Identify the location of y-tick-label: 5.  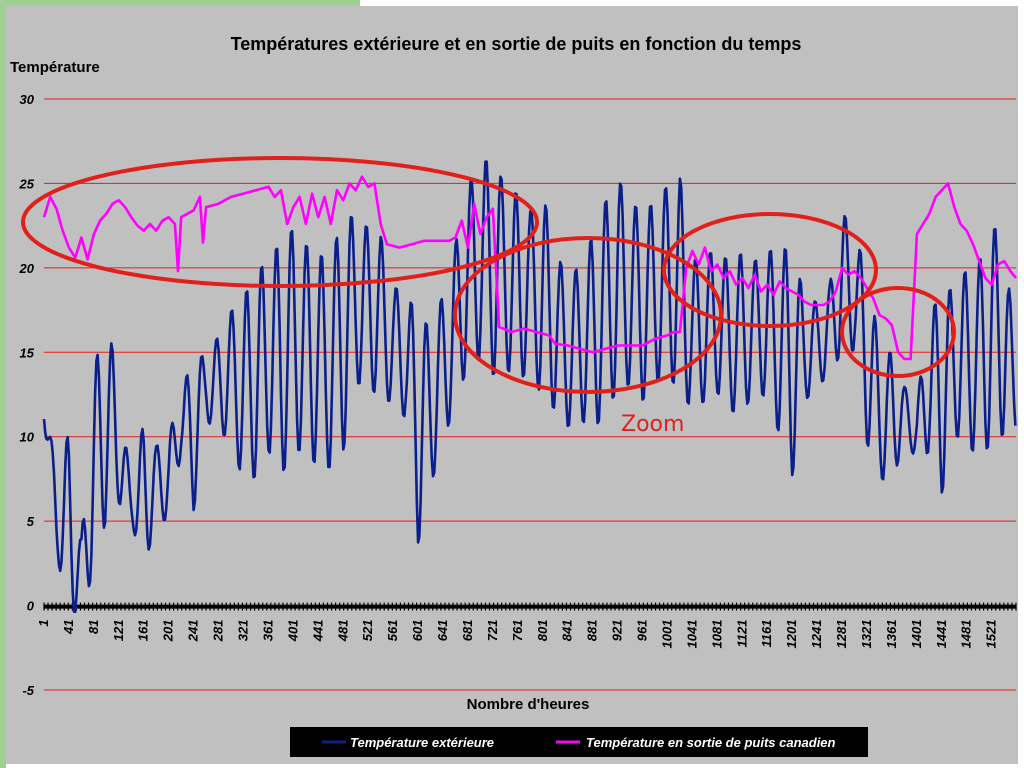
(31, 521).